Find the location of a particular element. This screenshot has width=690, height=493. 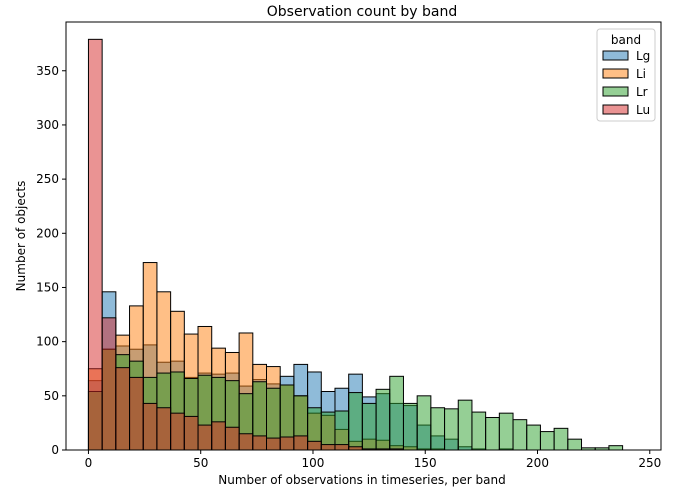

x-axis-ticks: 0 50 100 150 200 250 is located at coordinates (373, 460).